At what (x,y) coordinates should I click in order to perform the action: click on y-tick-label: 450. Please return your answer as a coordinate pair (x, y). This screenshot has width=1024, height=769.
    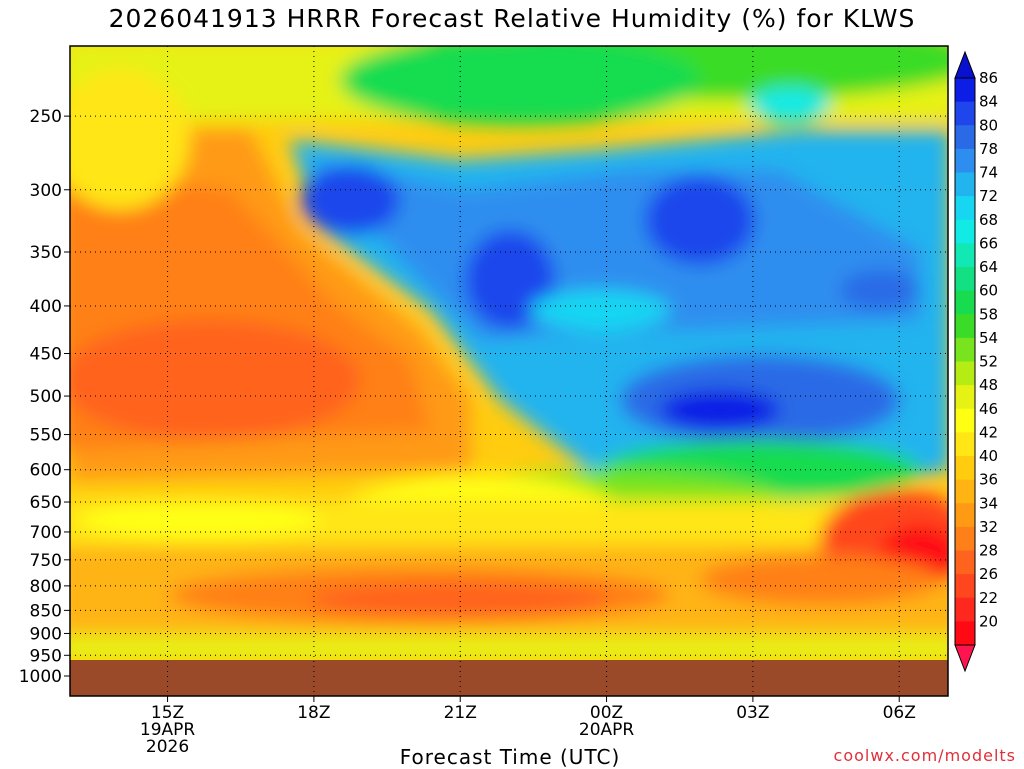
    Looking at the image, I should click on (46, 355).